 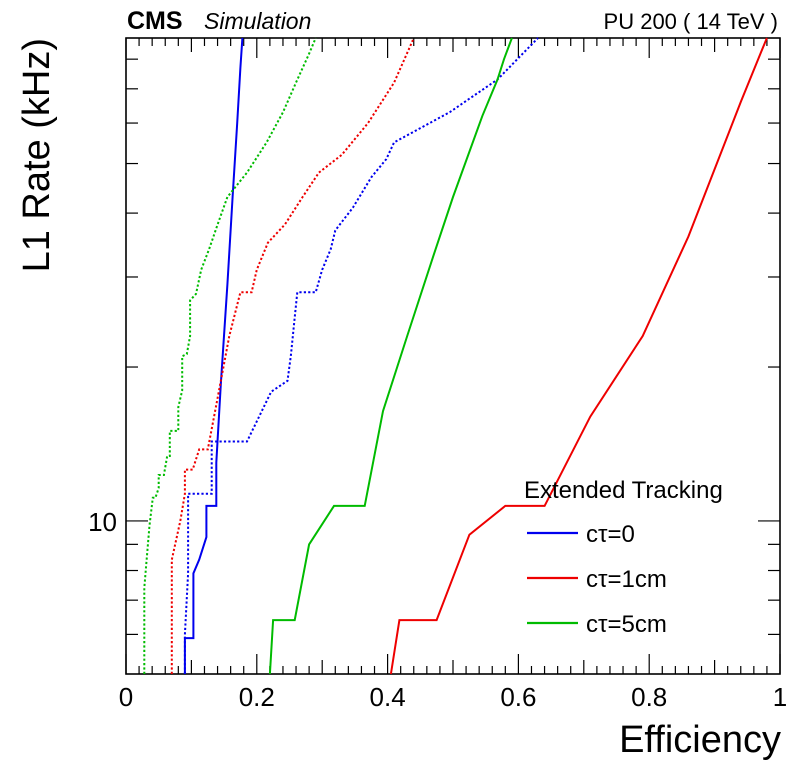 I want to click on conditions-label: PU 200 ( 14 TeV ), so click(x=691, y=21).